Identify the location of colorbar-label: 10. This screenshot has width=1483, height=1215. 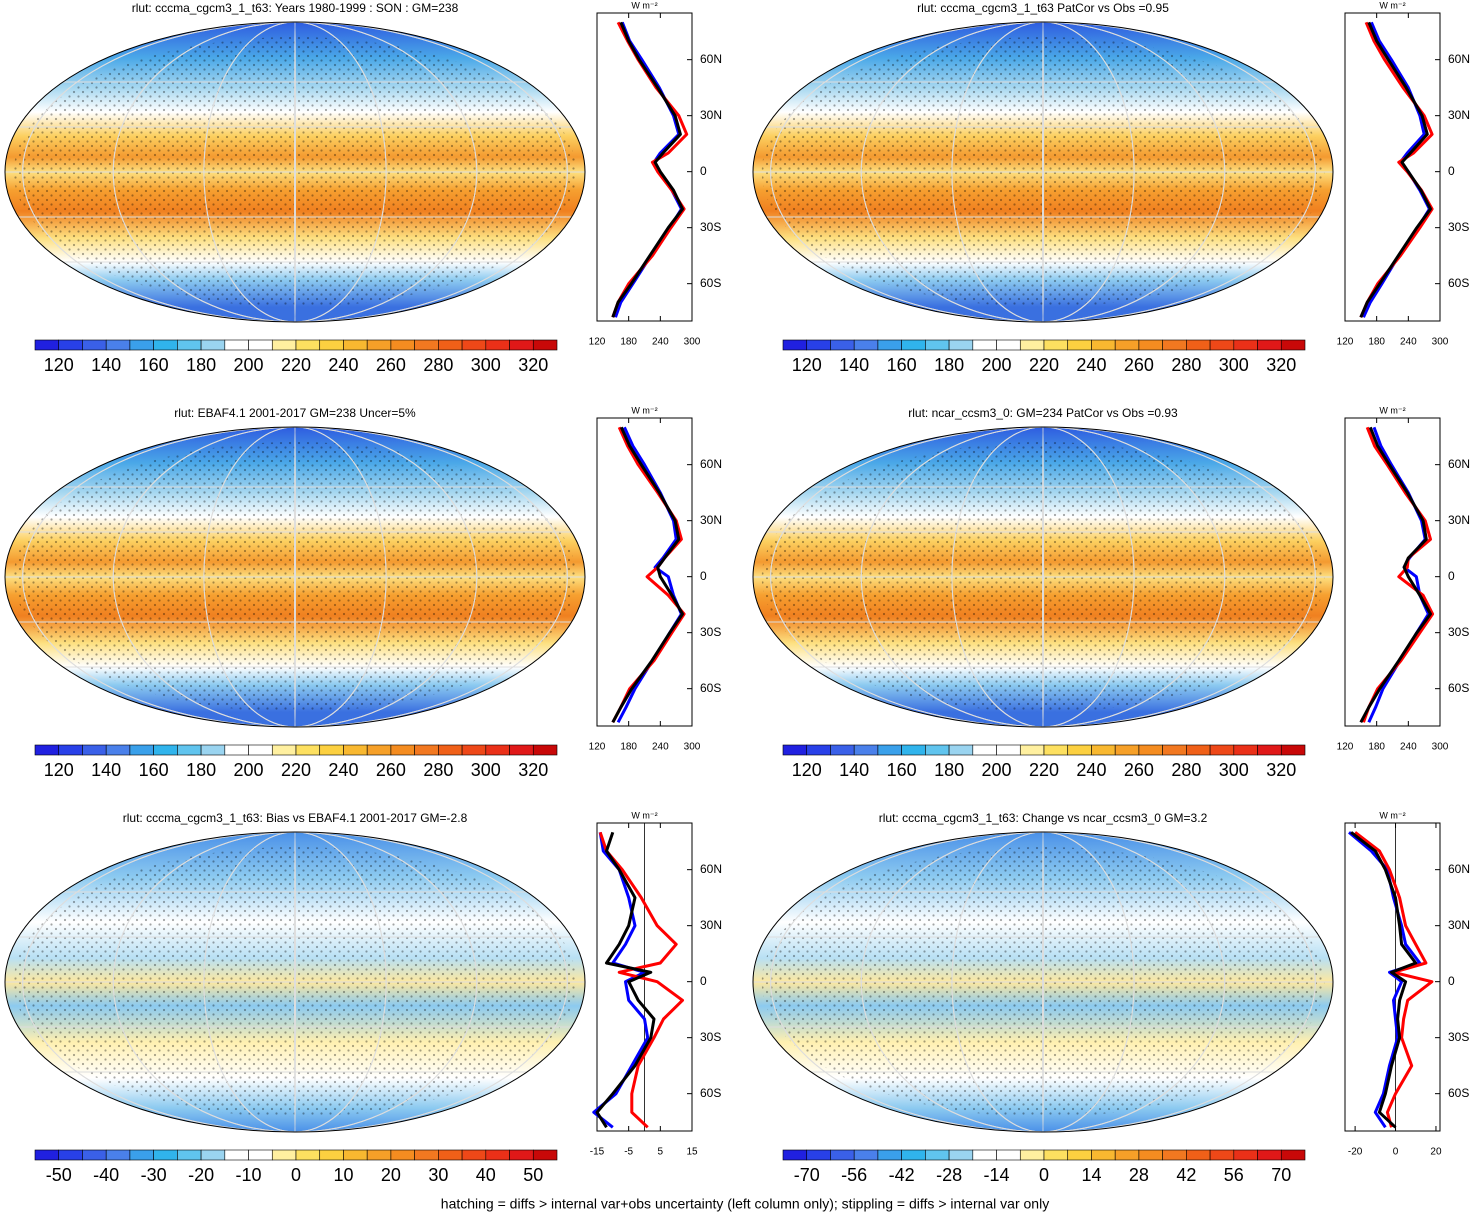
(343, 1175).